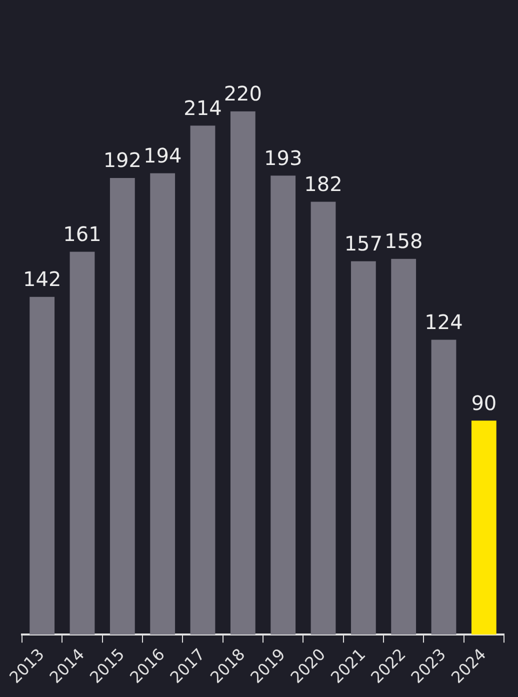  What do you see at coordinates (162, 155) in the screenshot?
I see `data-label: 194` at bounding box center [162, 155].